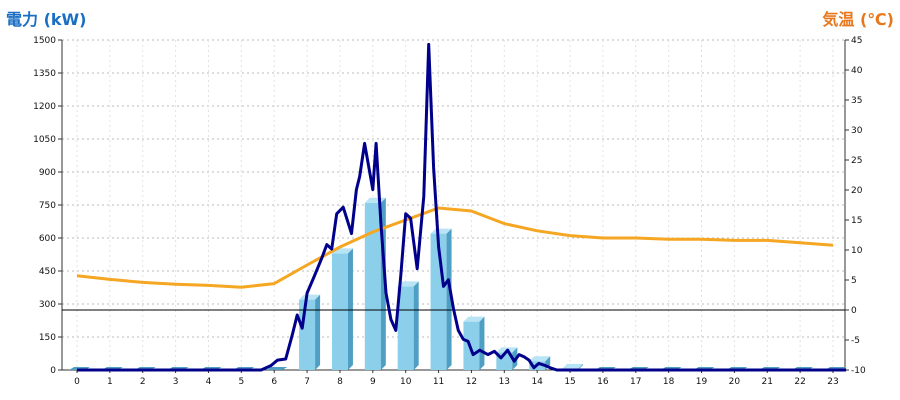 This screenshot has width=900, height=400. Describe the element at coordinates (537, 382) in the screenshot. I see `x-tick-label: 14` at that location.